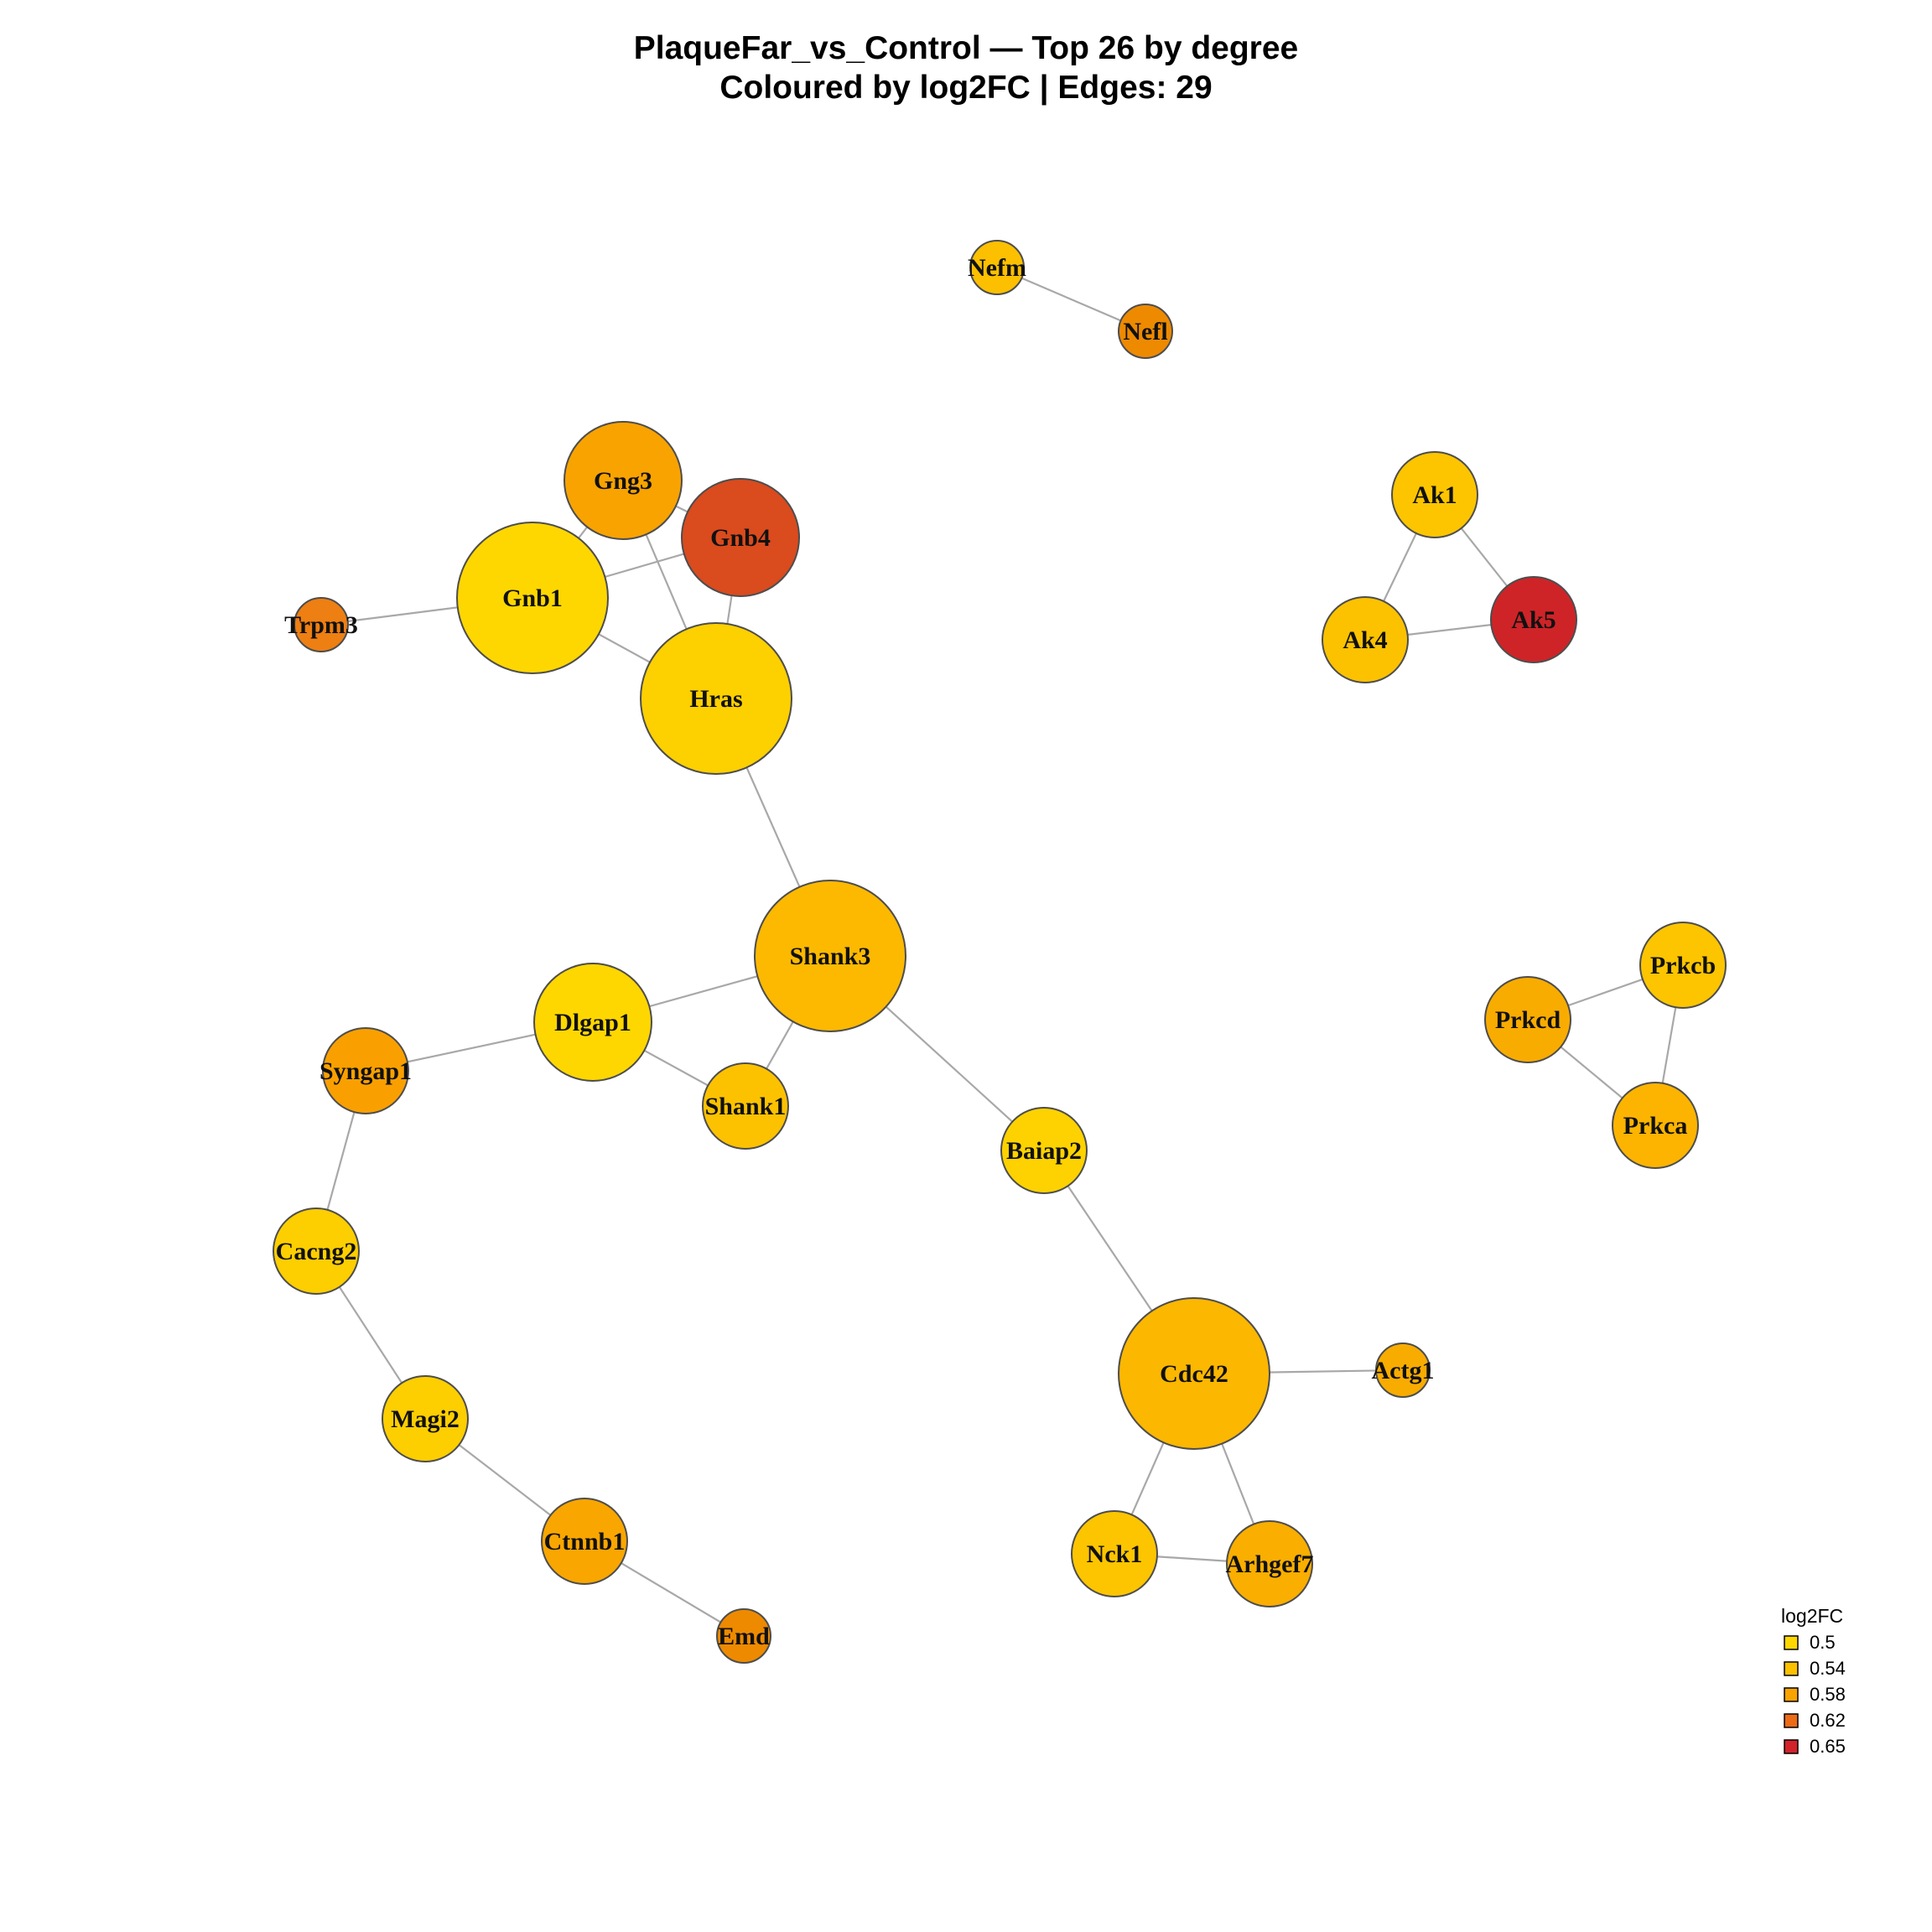  I want to click on node-label: Nck1, so click(1115, 1554).